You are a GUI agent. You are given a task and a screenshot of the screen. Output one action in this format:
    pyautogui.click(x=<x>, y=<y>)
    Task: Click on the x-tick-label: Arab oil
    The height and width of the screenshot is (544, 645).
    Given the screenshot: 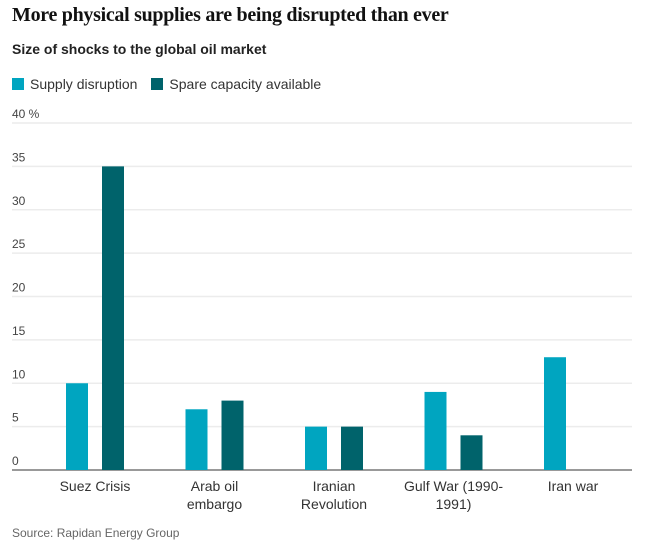 What is the action you would take?
    pyautogui.click(x=214, y=486)
    